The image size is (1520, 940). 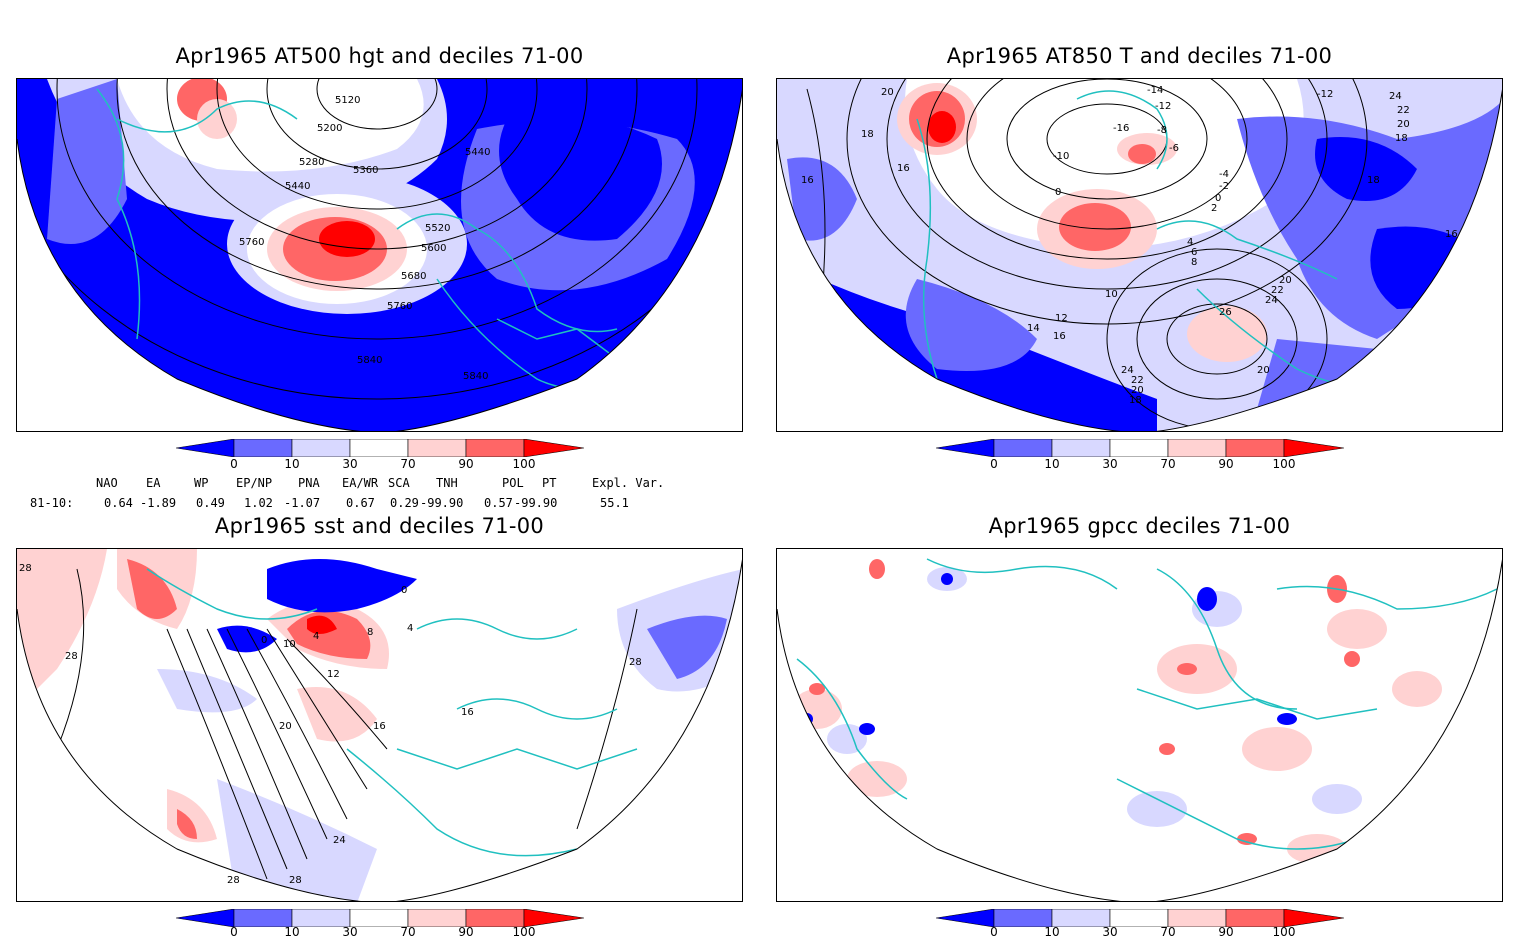 What do you see at coordinates (118, 503) in the screenshot?
I see `index-value-nao: 0.64` at bounding box center [118, 503].